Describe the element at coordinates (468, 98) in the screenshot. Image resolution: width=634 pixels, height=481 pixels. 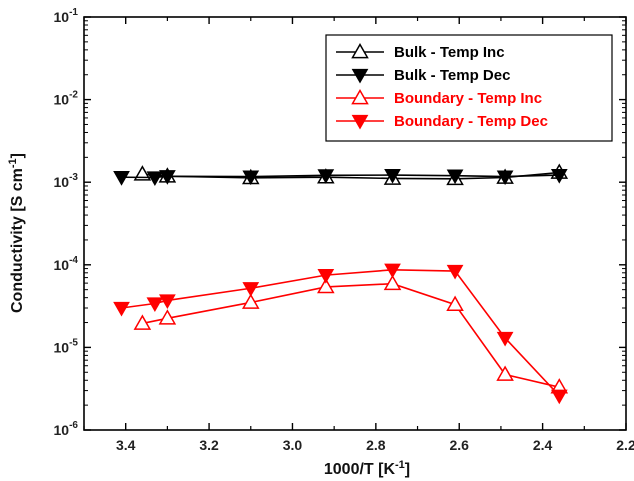
I see `legend-label: Boundary - Temp Inc` at that location.